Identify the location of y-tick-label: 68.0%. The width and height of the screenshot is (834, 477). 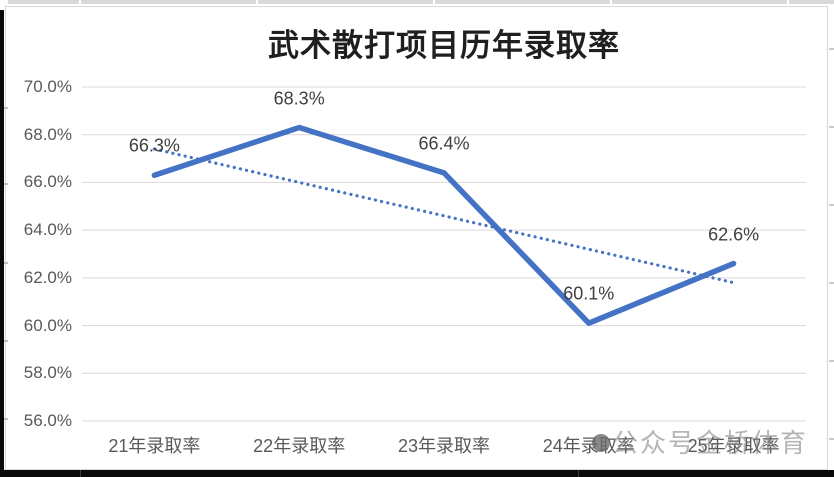
(47, 134).